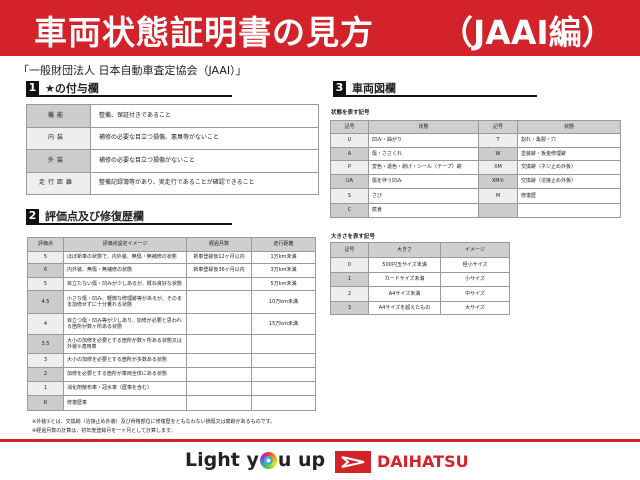 Image resolution: width=640 pixels, height=480 pixels. What do you see at coordinates (283, 244) in the screenshot?
I see `column-header: 走行距離` at bounding box center [283, 244].